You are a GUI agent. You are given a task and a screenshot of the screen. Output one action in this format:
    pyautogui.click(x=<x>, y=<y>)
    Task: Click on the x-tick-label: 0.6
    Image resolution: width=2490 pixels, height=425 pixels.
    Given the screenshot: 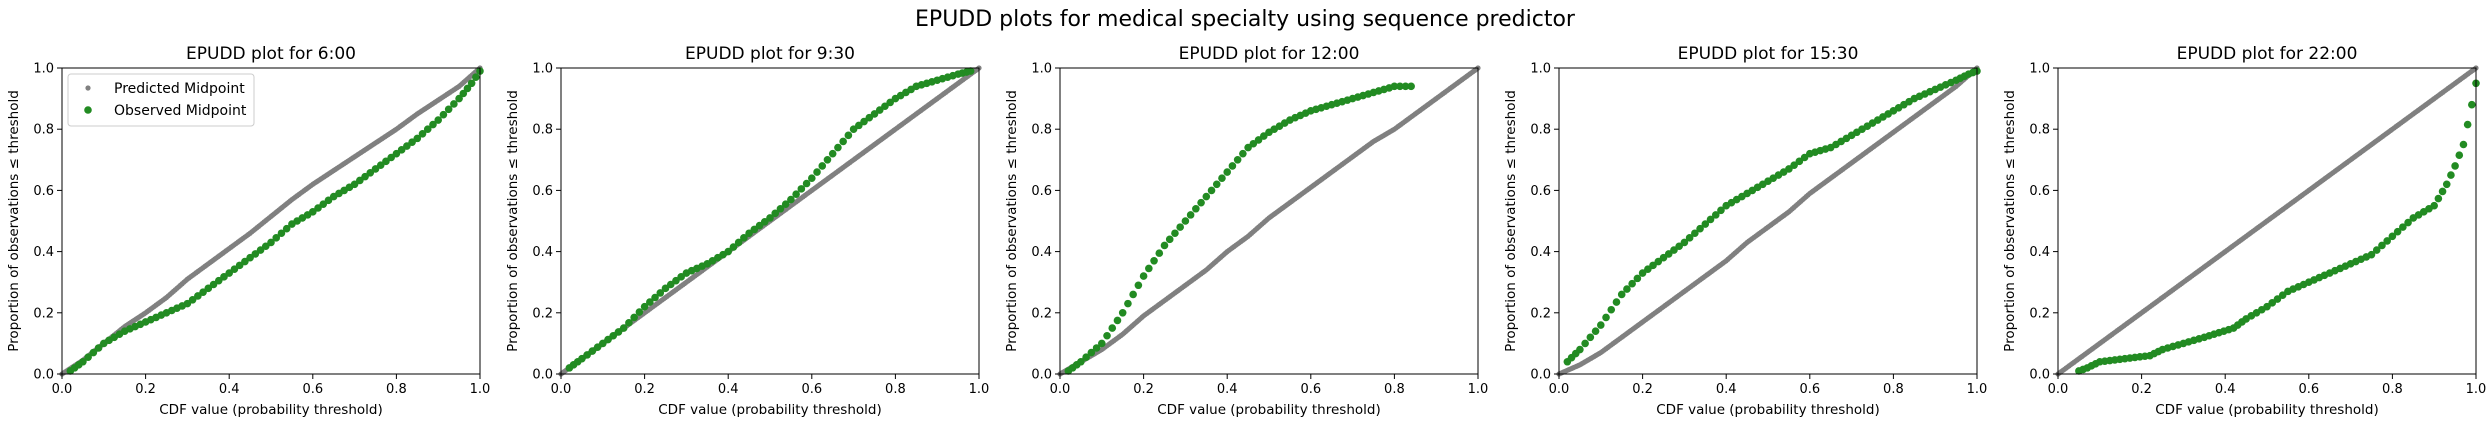 What is the action you would take?
    pyautogui.click(x=312, y=389)
    